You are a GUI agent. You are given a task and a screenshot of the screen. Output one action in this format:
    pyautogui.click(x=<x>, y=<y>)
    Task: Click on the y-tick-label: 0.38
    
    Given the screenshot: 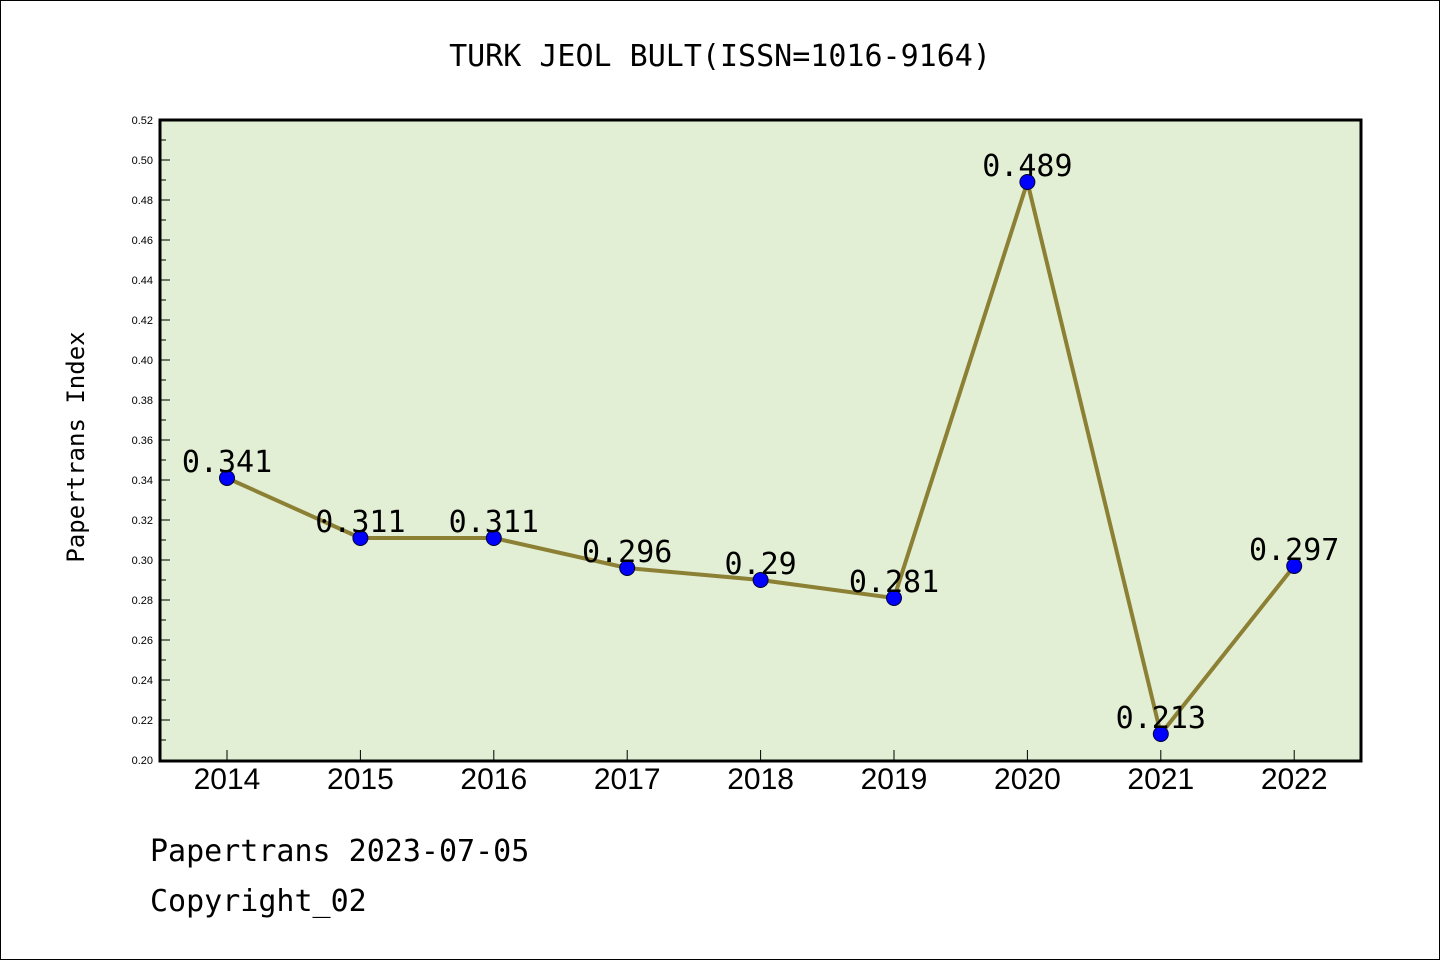 What is the action you would take?
    pyautogui.click(x=142, y=401)
    